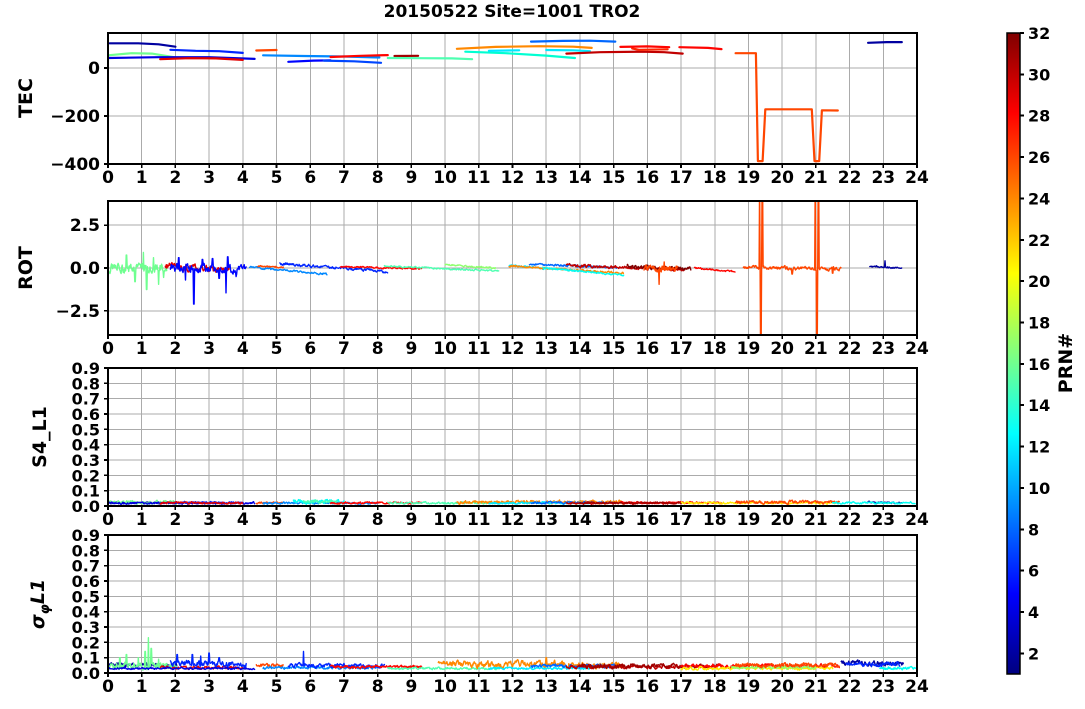 Image resolution: width=1085 pixels, height=709 pixels. Describe the element at coordinates (512, 654) in the screenshot. I see `series-group-sigphi` at that location.